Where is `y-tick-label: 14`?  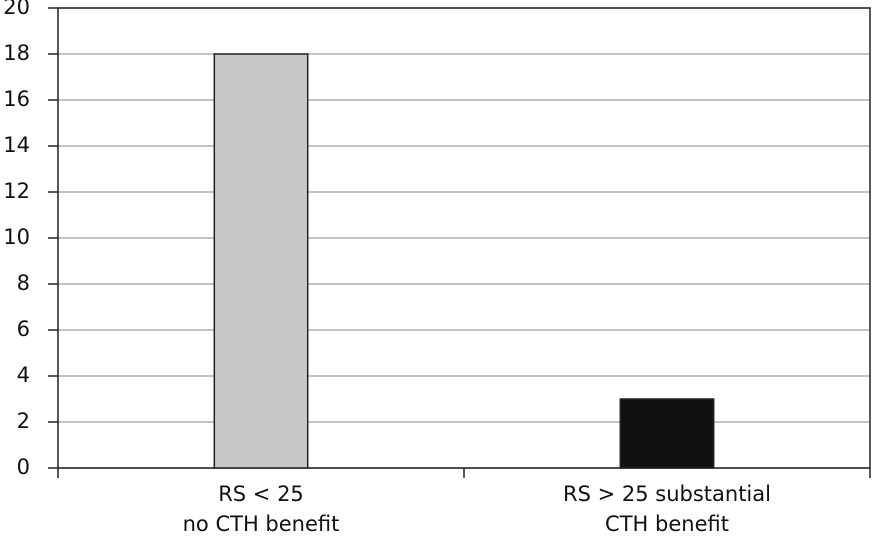
y-tick-label: 14 is located at coordinates (16, 145).